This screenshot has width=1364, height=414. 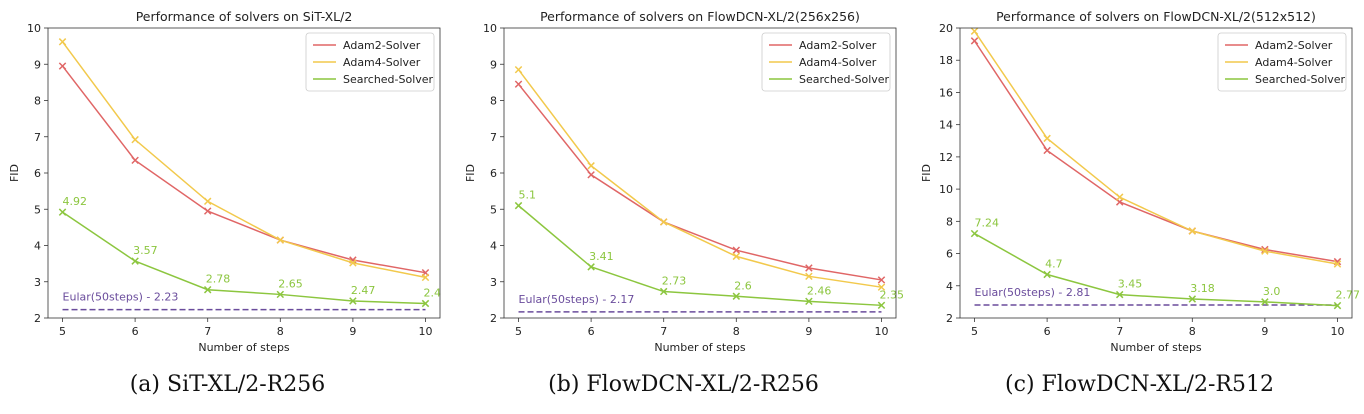 What do you see at coordinates (218, 279) in the screenshot?
I see `data-label: 2.78` at bounding box center [218, 279].